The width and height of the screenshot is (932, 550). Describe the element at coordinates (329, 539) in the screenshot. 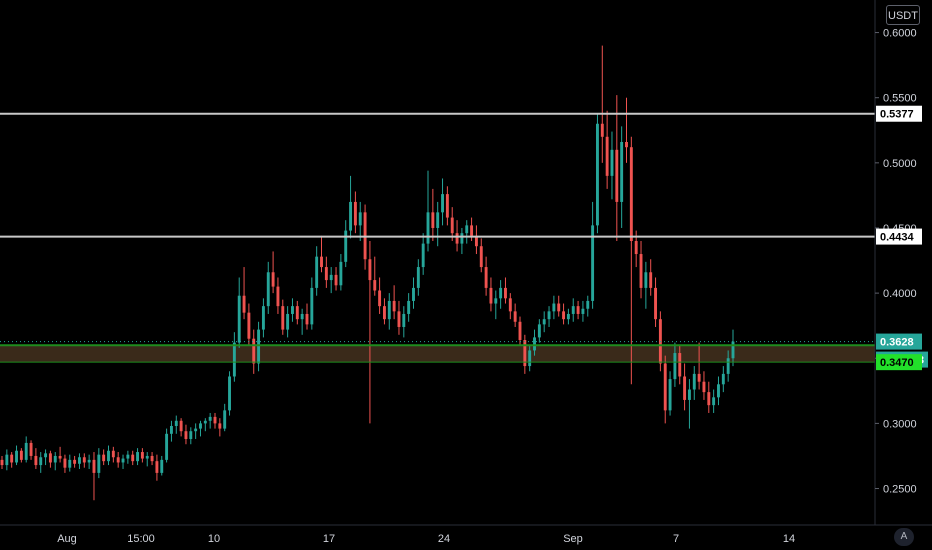

I see `x-tick-label: 17` at that location.